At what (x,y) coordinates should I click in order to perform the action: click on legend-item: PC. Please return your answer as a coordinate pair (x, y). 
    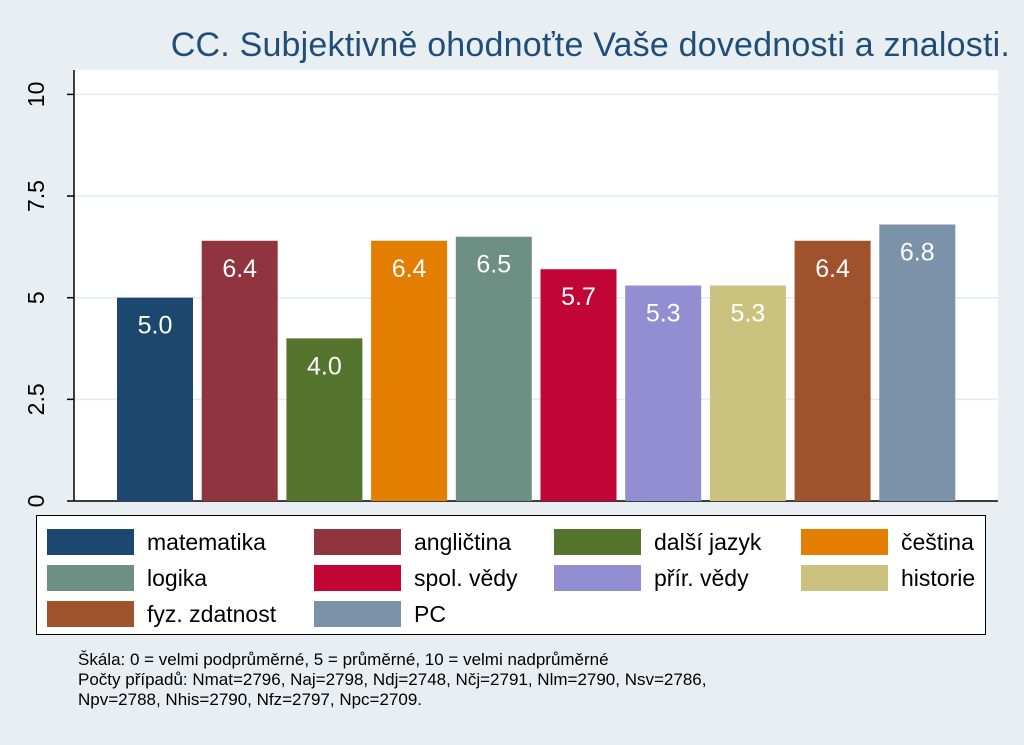
    Looking at the image, I should click on (380, 614).